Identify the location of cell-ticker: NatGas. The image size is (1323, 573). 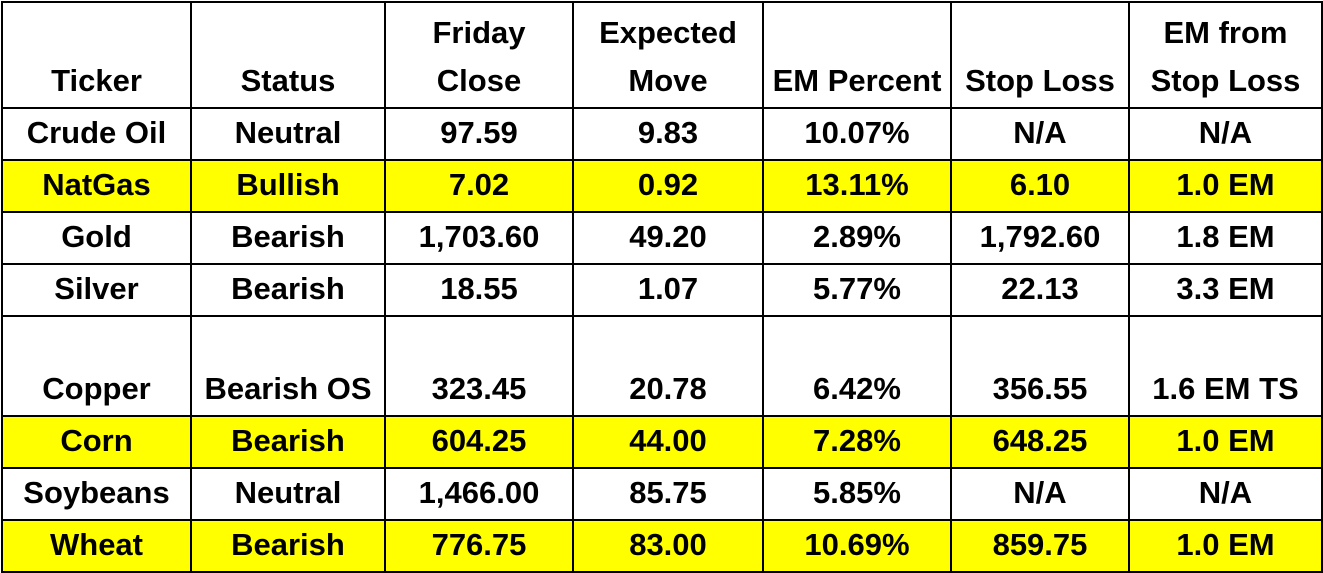
(96, 186).